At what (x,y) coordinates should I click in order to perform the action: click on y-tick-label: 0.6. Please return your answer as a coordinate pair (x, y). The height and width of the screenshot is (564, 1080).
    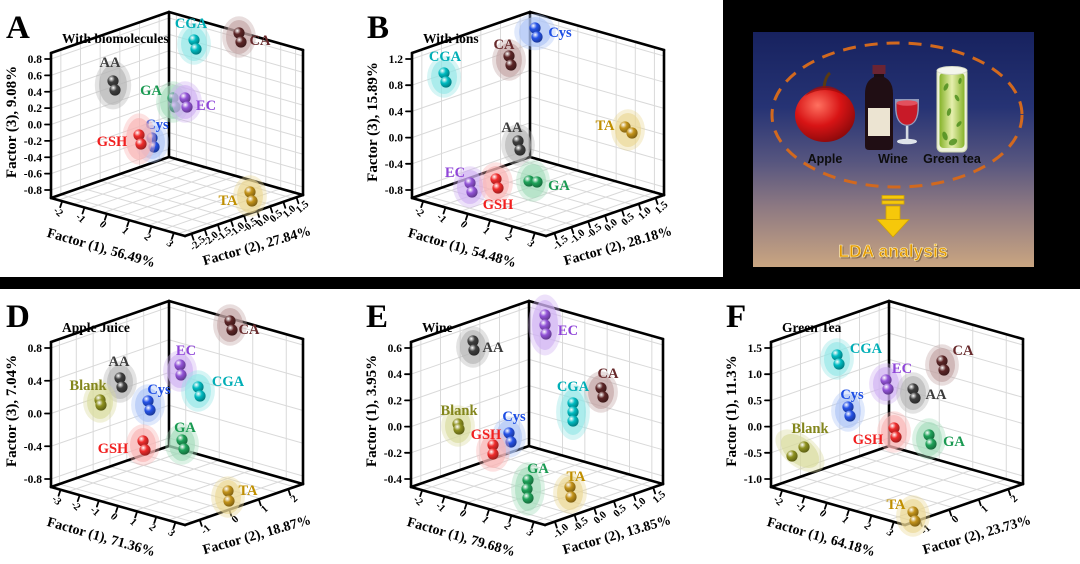
    Looking at the image, I should click on (395, 349).